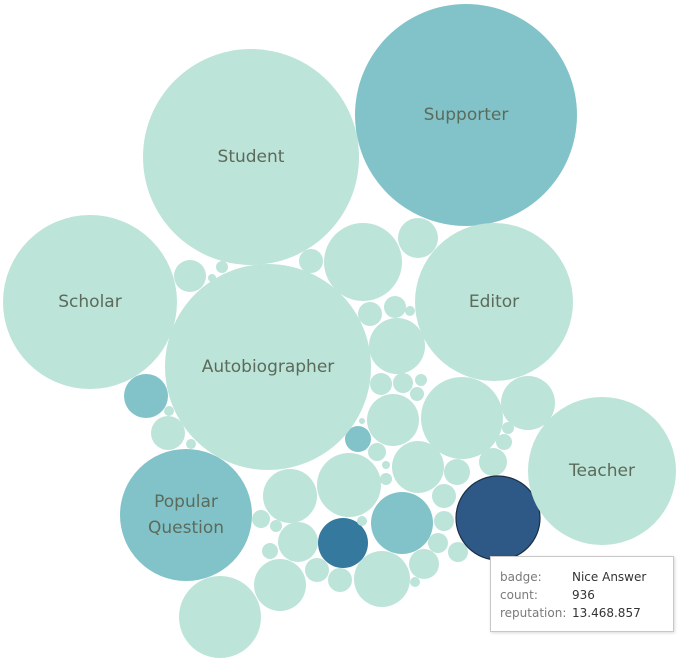  What do you see at coordinates (609, 577) in the screenshot?
I see `tooltip-value: Nice Answer` at bounding box center [609, 577].